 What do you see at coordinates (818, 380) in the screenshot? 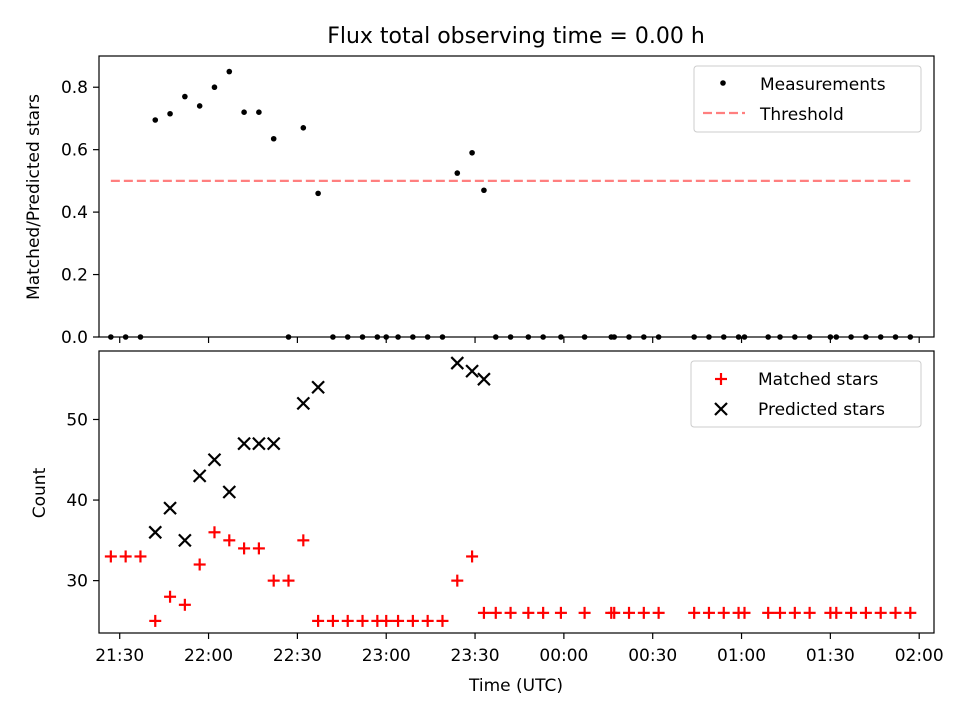
I see `legend-matched-label: Matched stars` at bounding box center [818, 380].